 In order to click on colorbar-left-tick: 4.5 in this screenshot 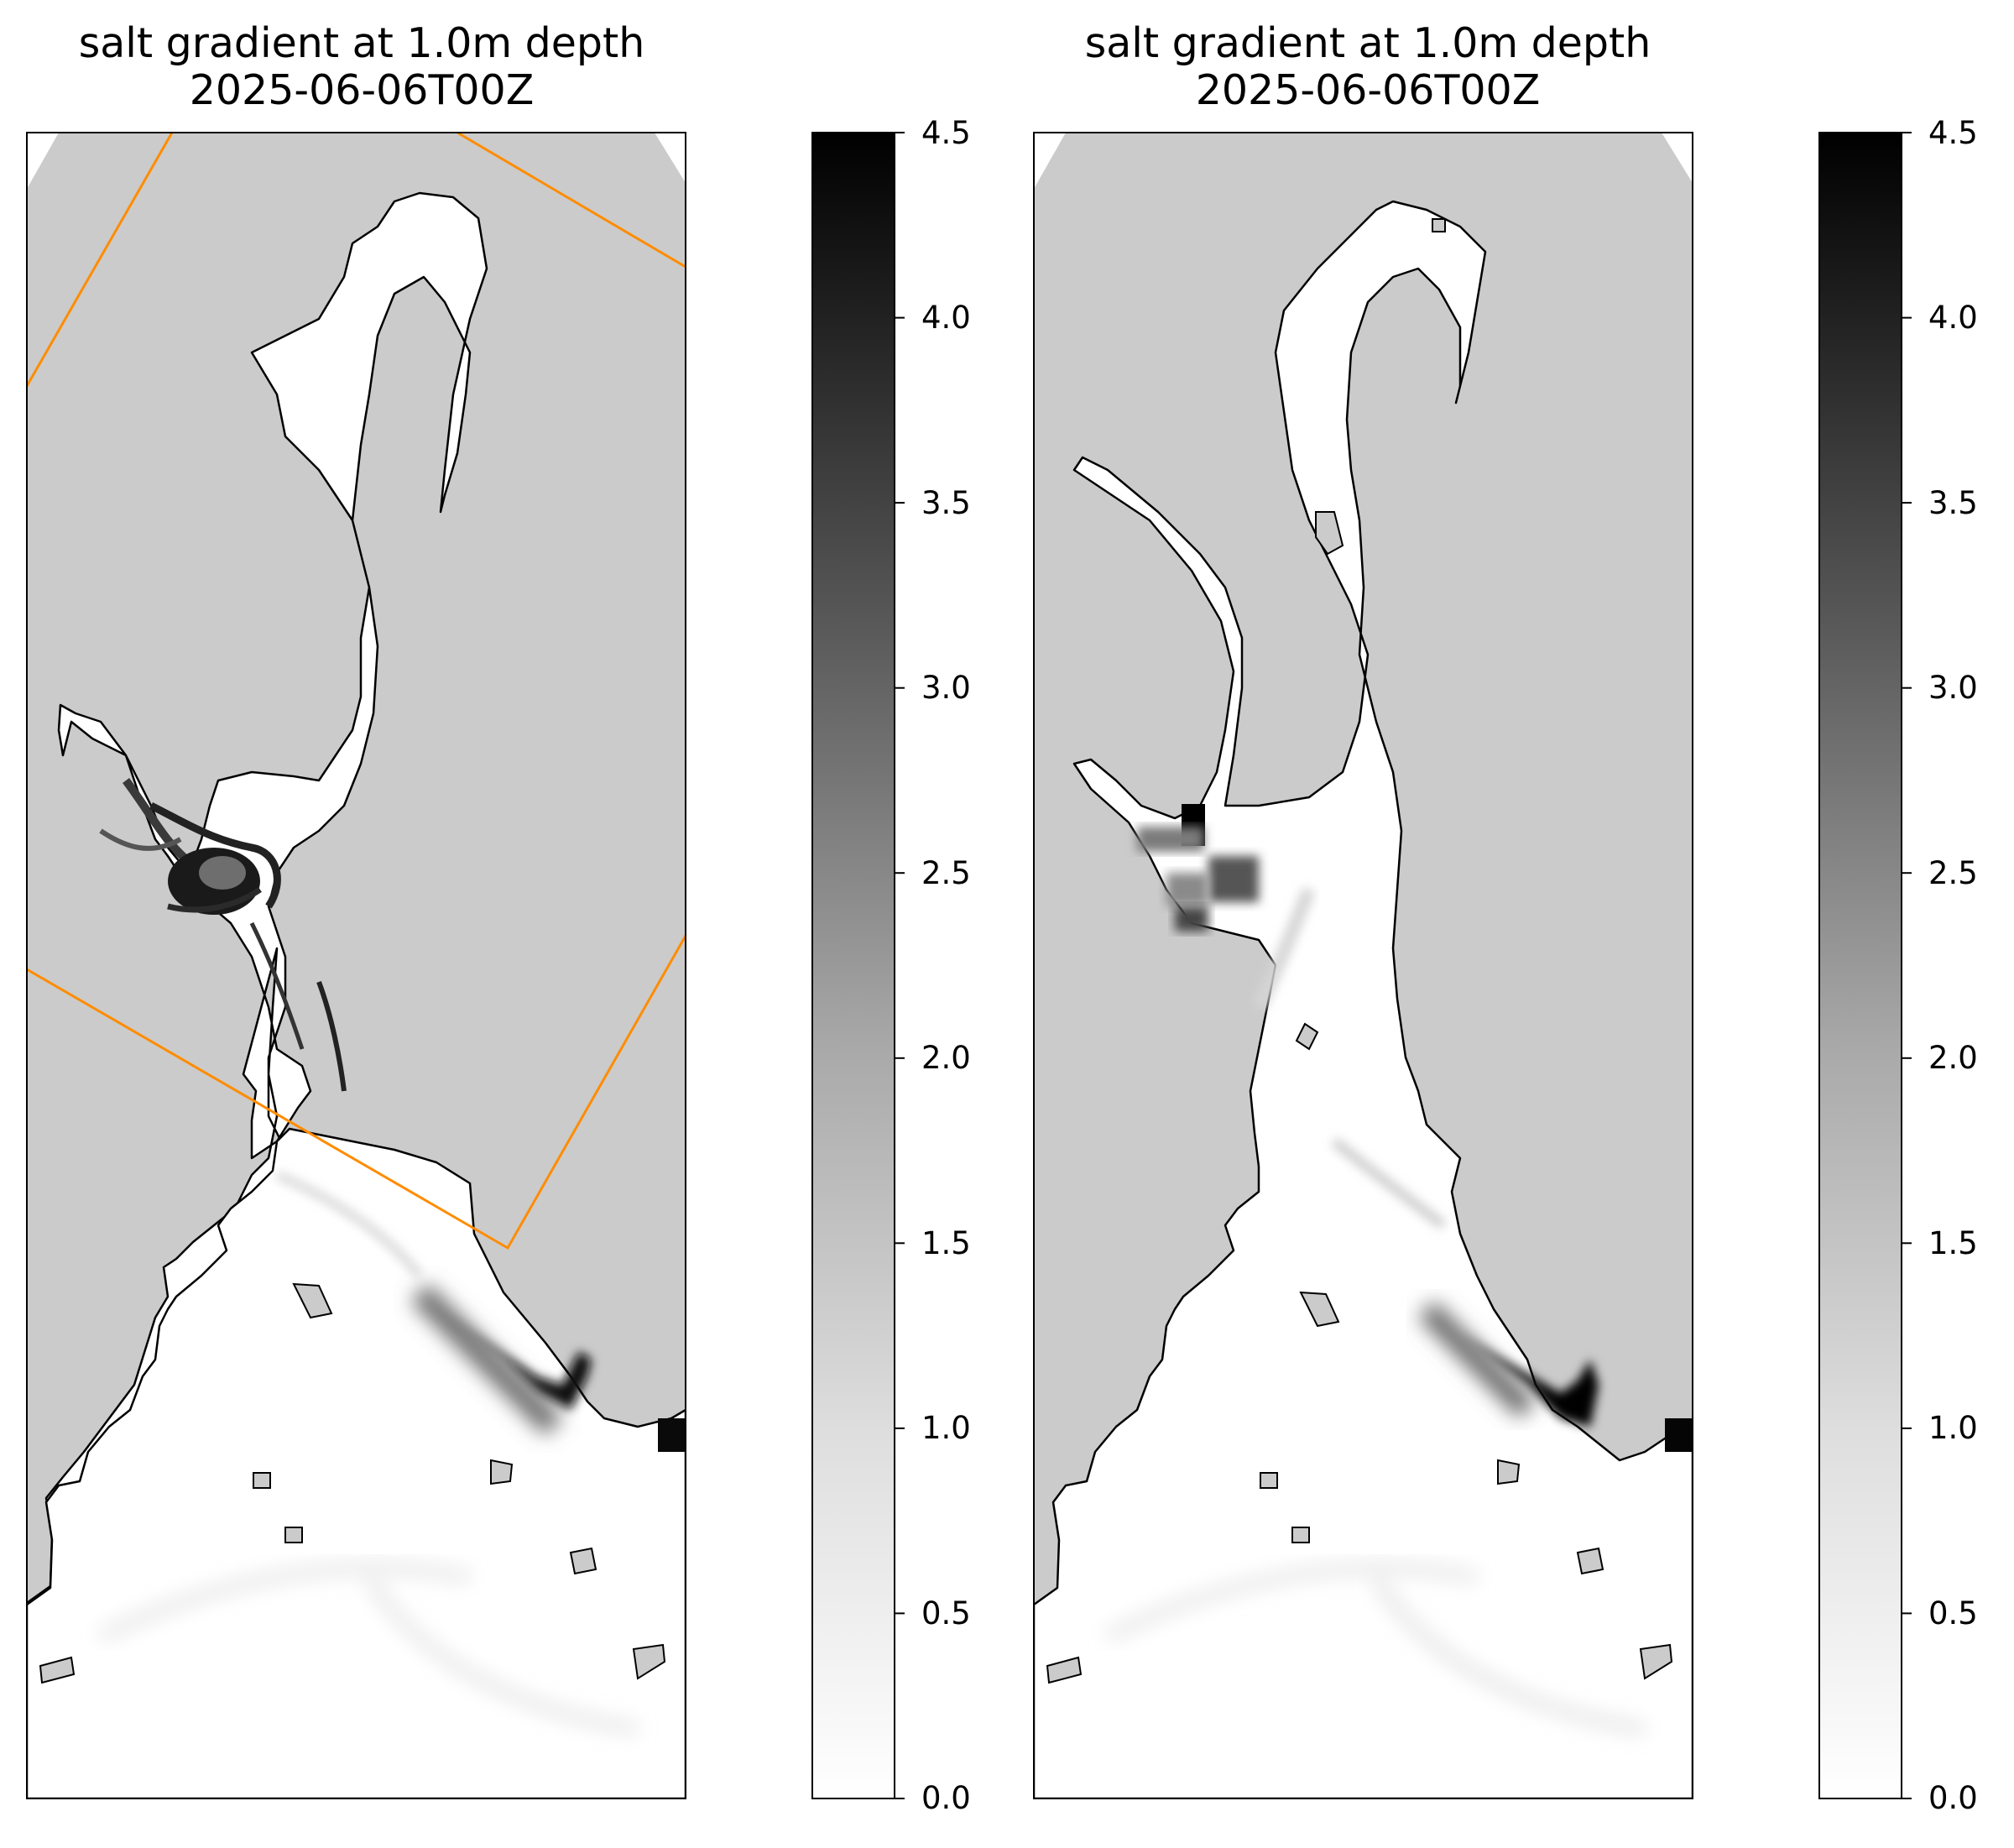, I will do `click(946, 133)`.